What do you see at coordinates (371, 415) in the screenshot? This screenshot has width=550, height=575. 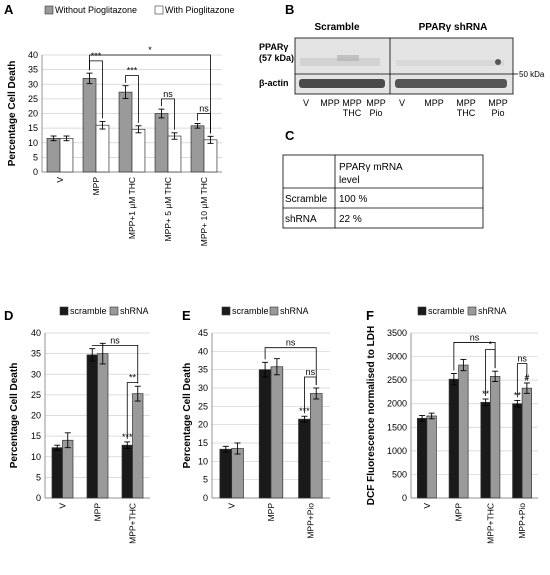 I see `y-axis-label: DCF Fluorescence normalised to LDH` at bounding box center [371, 415].